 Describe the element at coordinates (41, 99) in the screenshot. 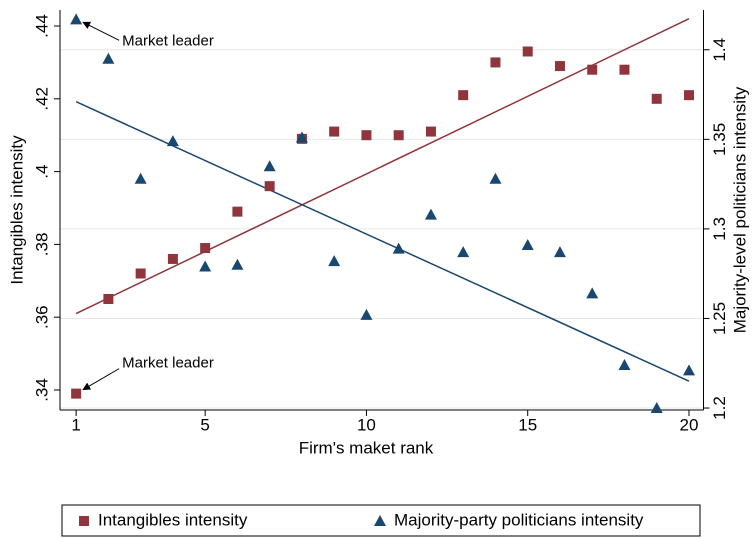

I see `y-tick-label: .42` at that location.